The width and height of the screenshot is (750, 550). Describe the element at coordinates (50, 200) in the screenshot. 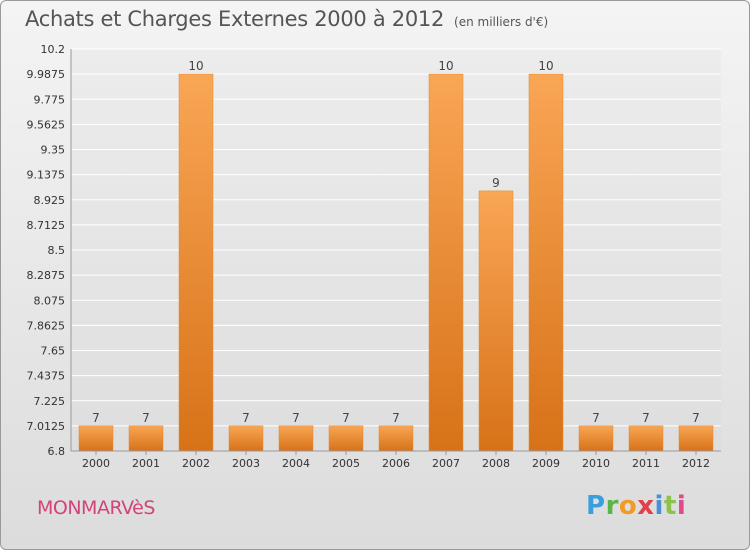

I see `y-tick-label: 8.925` at that location.